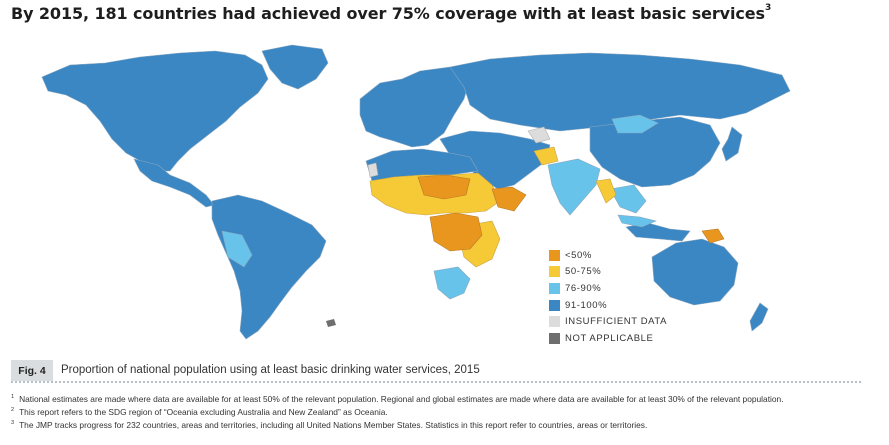 Image resolution: width=889 pixels, height=445 pixels. Describe the element at coordinates (436, 382) in the screenshot. I see `dotted-divider` at that location.